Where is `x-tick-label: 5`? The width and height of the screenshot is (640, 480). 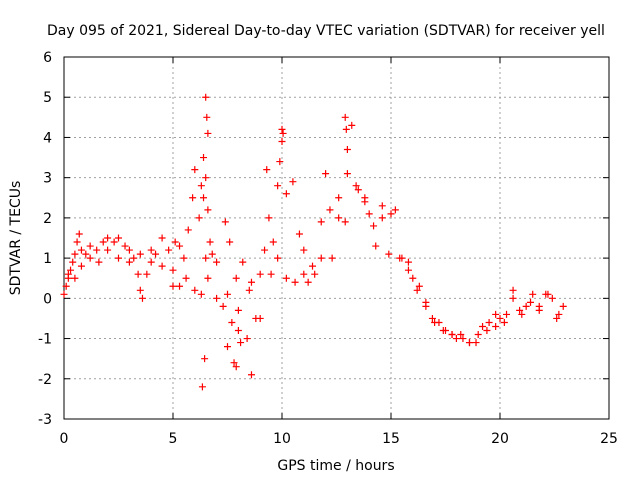 x-tick-label: 5 is located at coordinates (173, 439).